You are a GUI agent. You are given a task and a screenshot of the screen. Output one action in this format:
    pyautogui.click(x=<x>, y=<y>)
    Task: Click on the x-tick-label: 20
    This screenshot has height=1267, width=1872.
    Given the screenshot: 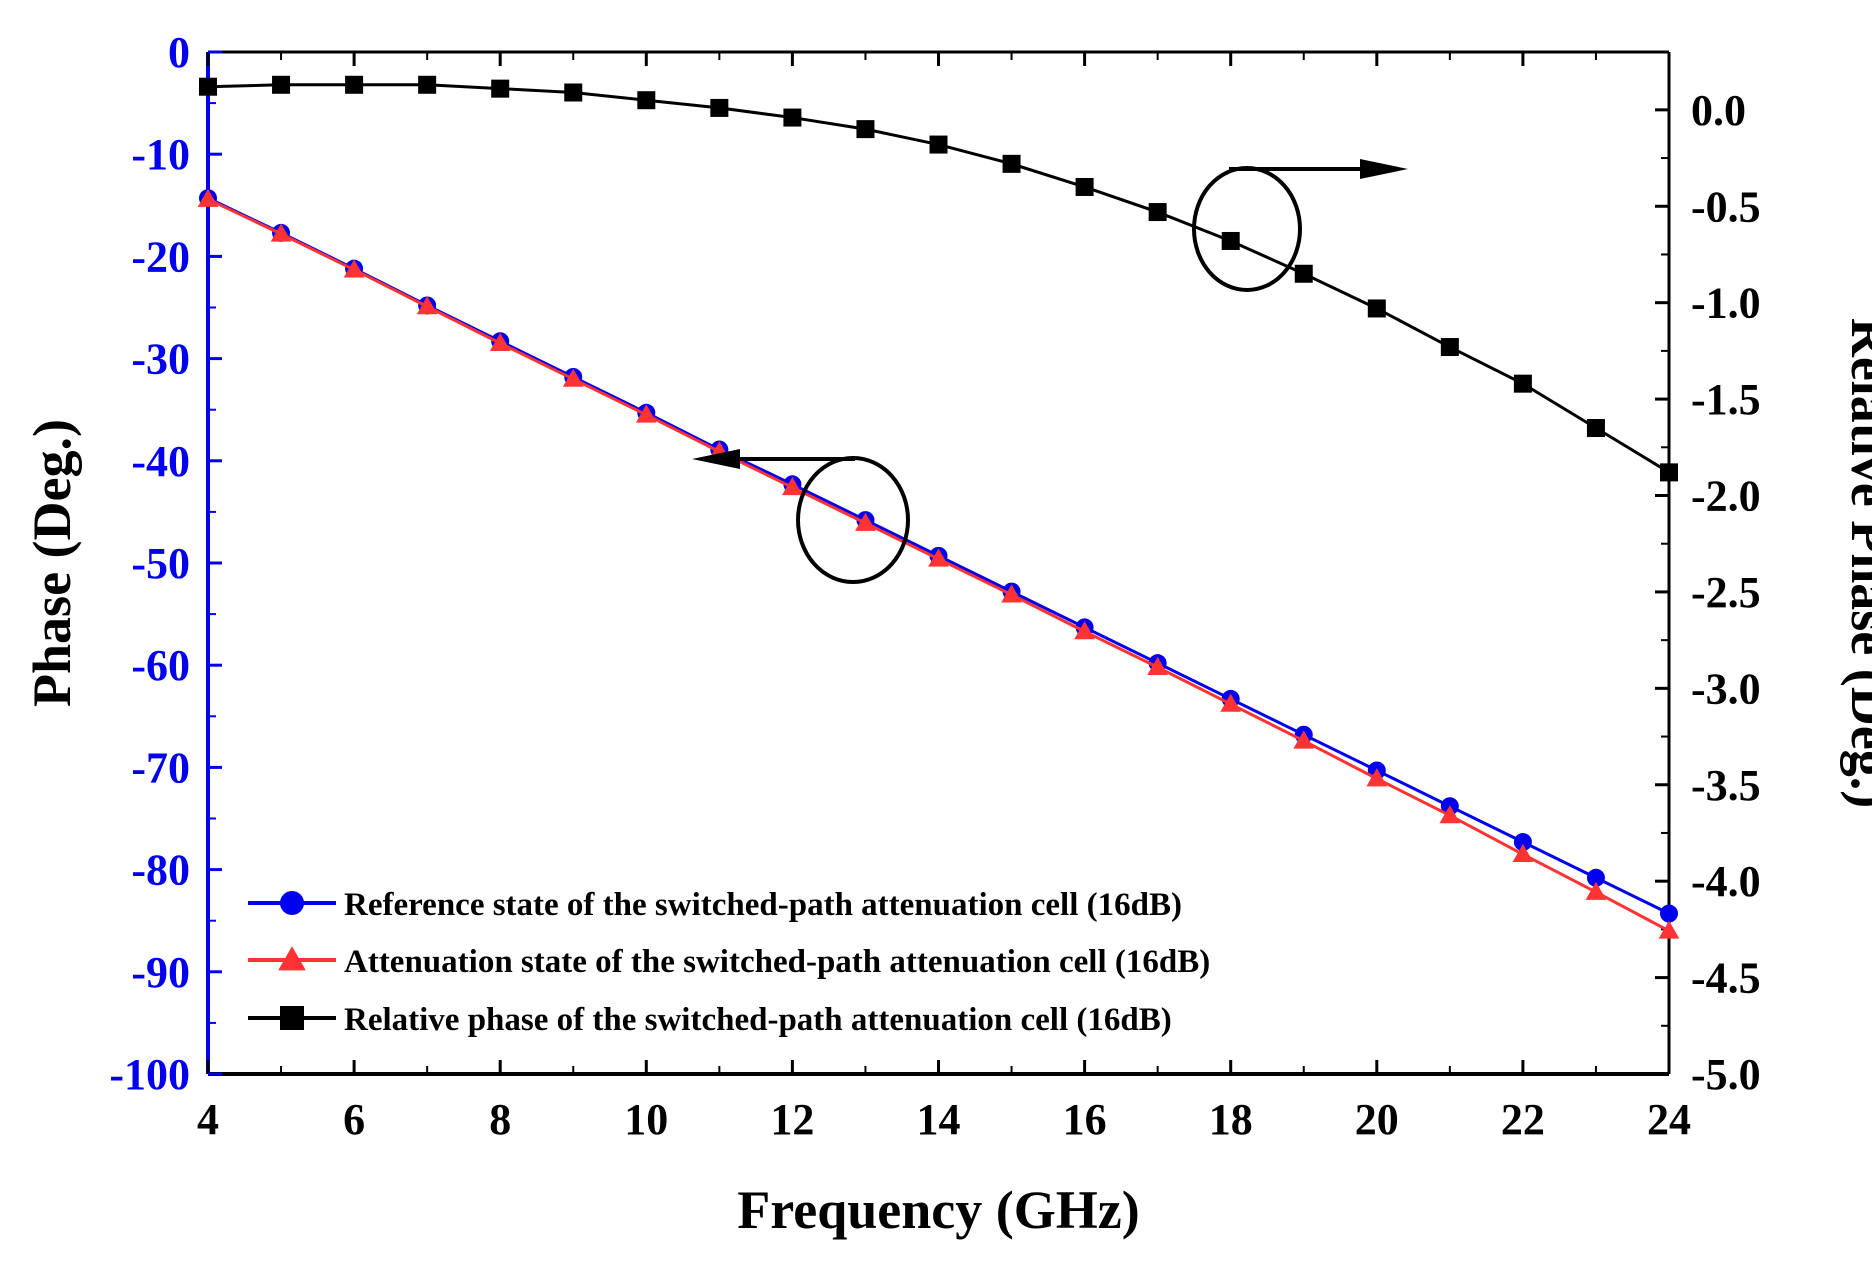 What is the action you would take?
    pyautogui.click(x=1377, y=1119)
    